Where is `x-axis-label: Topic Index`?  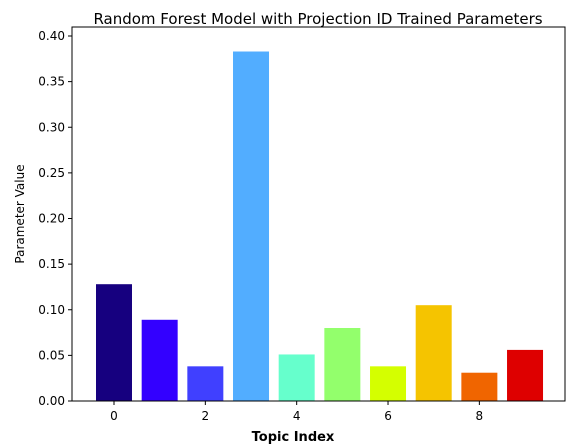
x-axis-label: Topic Index is located at coordinates (293, 437).